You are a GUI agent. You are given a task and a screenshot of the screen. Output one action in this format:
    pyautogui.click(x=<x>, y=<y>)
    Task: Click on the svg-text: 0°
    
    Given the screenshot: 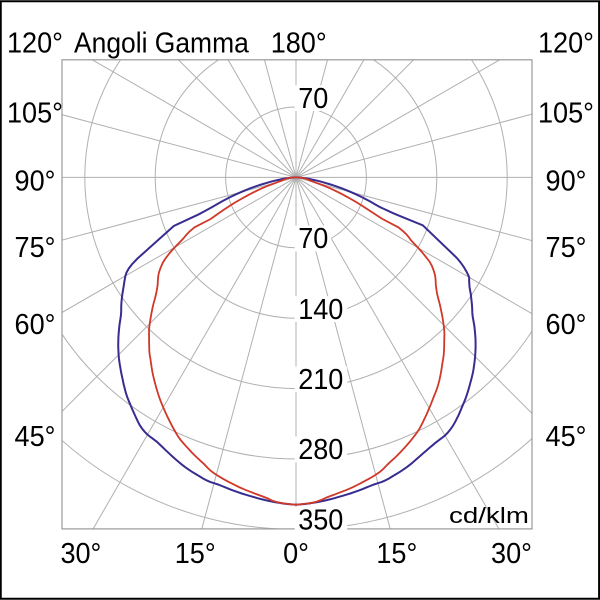 What is the action you would take?
    pyautogui.click(x=296, y=553)
    